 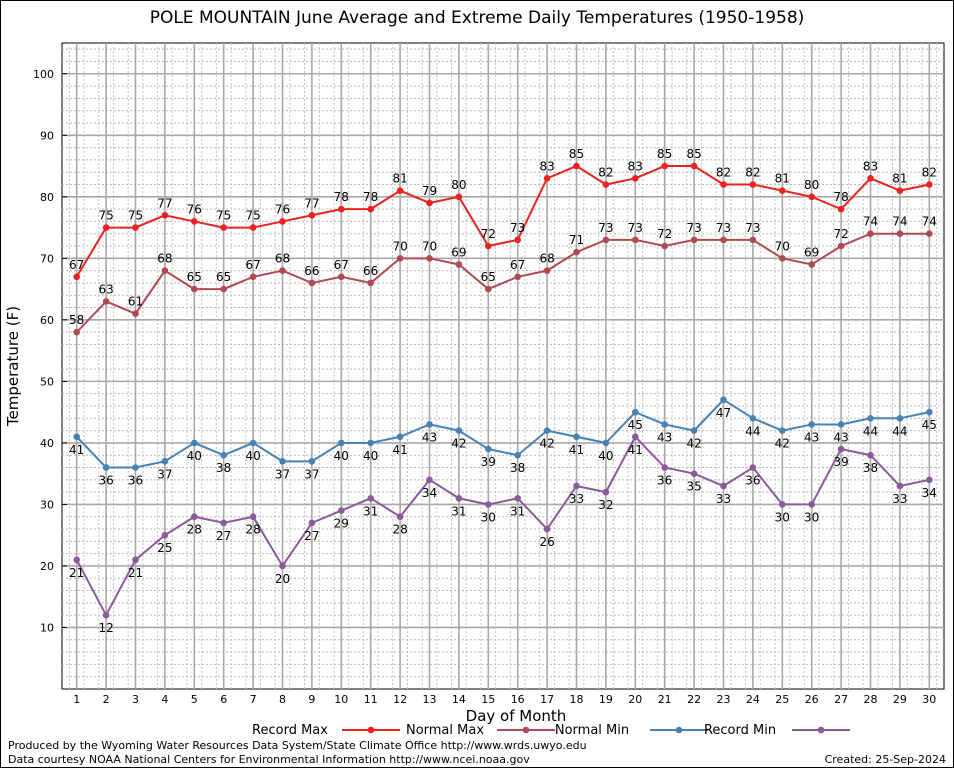 What do you see at coordinates (664, 437) in the screenshot?
I see `data-label-normal-min: 43` at bounding box center [664, 437].